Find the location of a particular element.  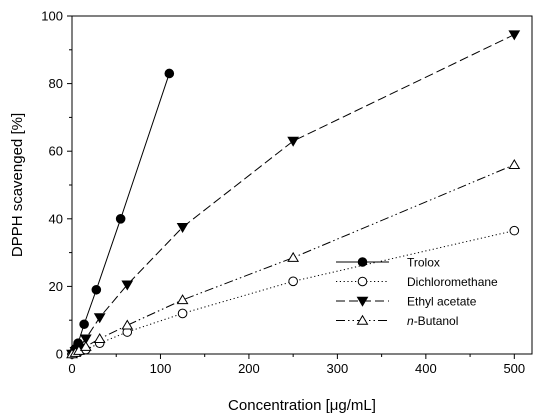

legend-label: Dichloromethane is located at coordinates (452, 282).